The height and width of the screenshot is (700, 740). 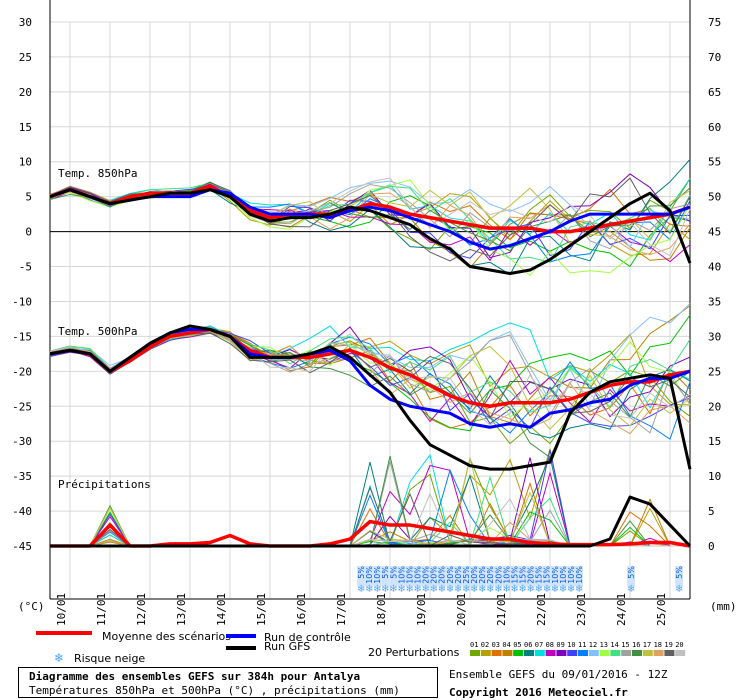 I want to click on panel-label-precip: Précipitations, so click(x=104, y=484).